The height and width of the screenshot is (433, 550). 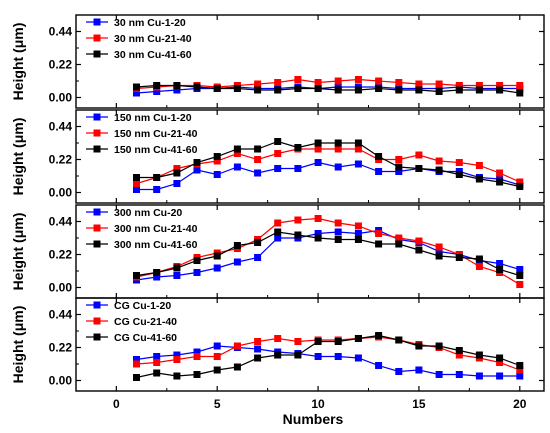 What do you see at coordinates (145, 322) in the screenshot?
I see `legend-label: CG Cu-21-40` at bounding box center [145, 322].